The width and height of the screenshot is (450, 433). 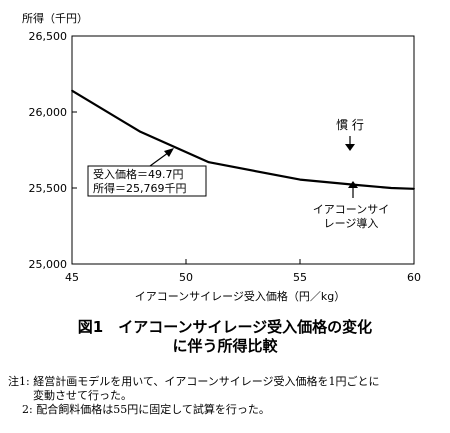 I want to click on silage-label-line2: レージ導入, so click(x=351, y=223).